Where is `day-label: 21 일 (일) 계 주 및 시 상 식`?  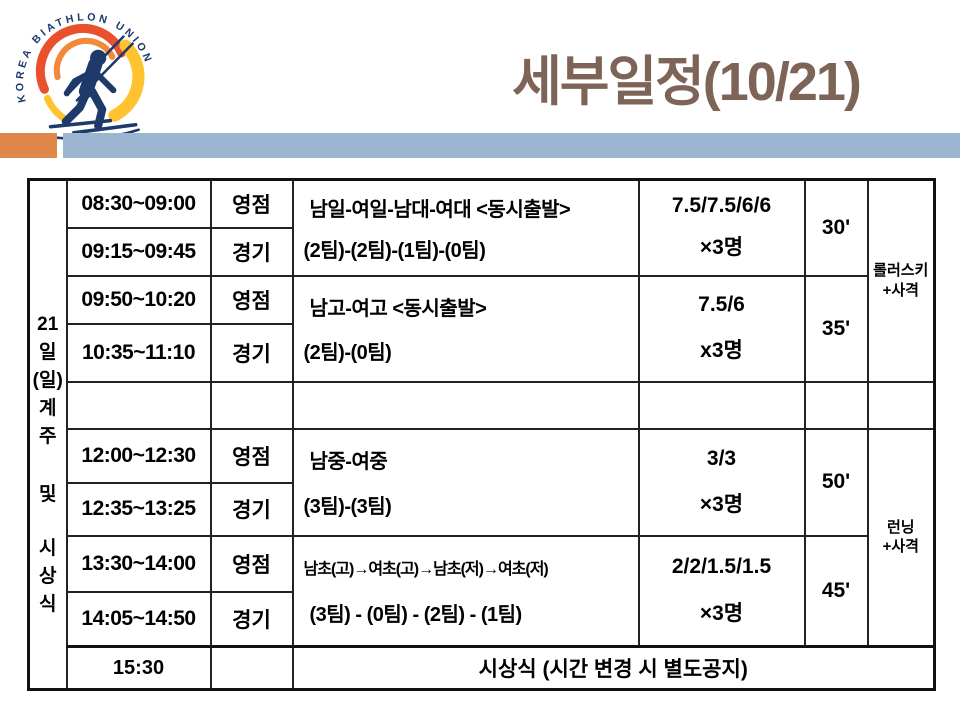
day-label: 21 일 (일) 계 주 및 시 상 식 is located at coordinates (48, 435).